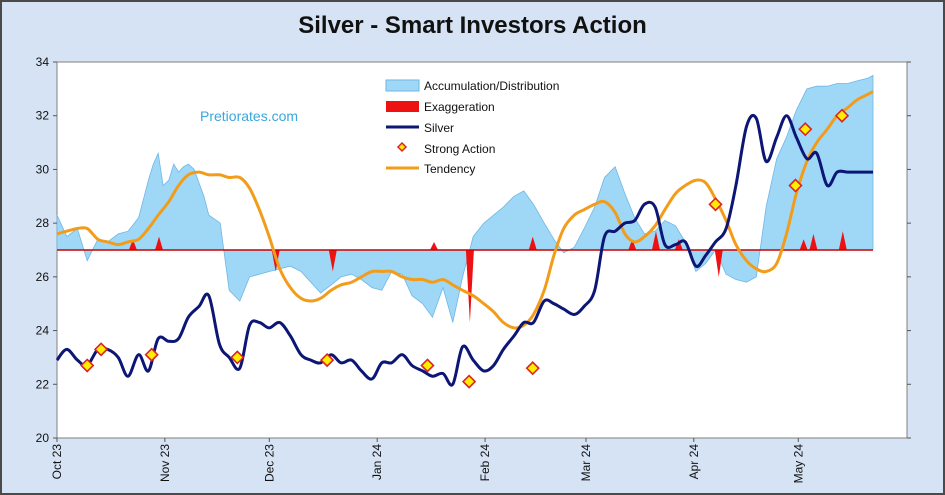 The image size is (945, 495). Describe the element at coordinates (402, 106) in the screenshot. I see `legend-swatch-exaggeration` at that location.